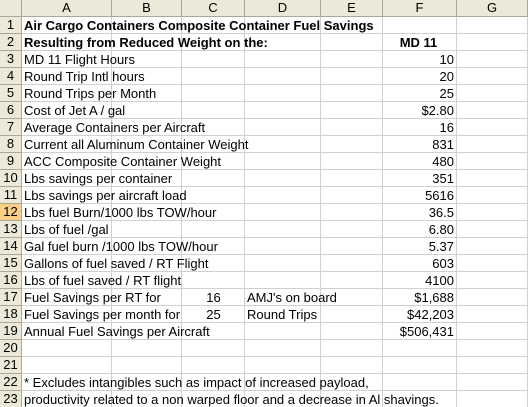 This screenshot has height=407, width=528. I want to click on cell-text: Lbs of fuel saved / RT flight, so click(103, 280).